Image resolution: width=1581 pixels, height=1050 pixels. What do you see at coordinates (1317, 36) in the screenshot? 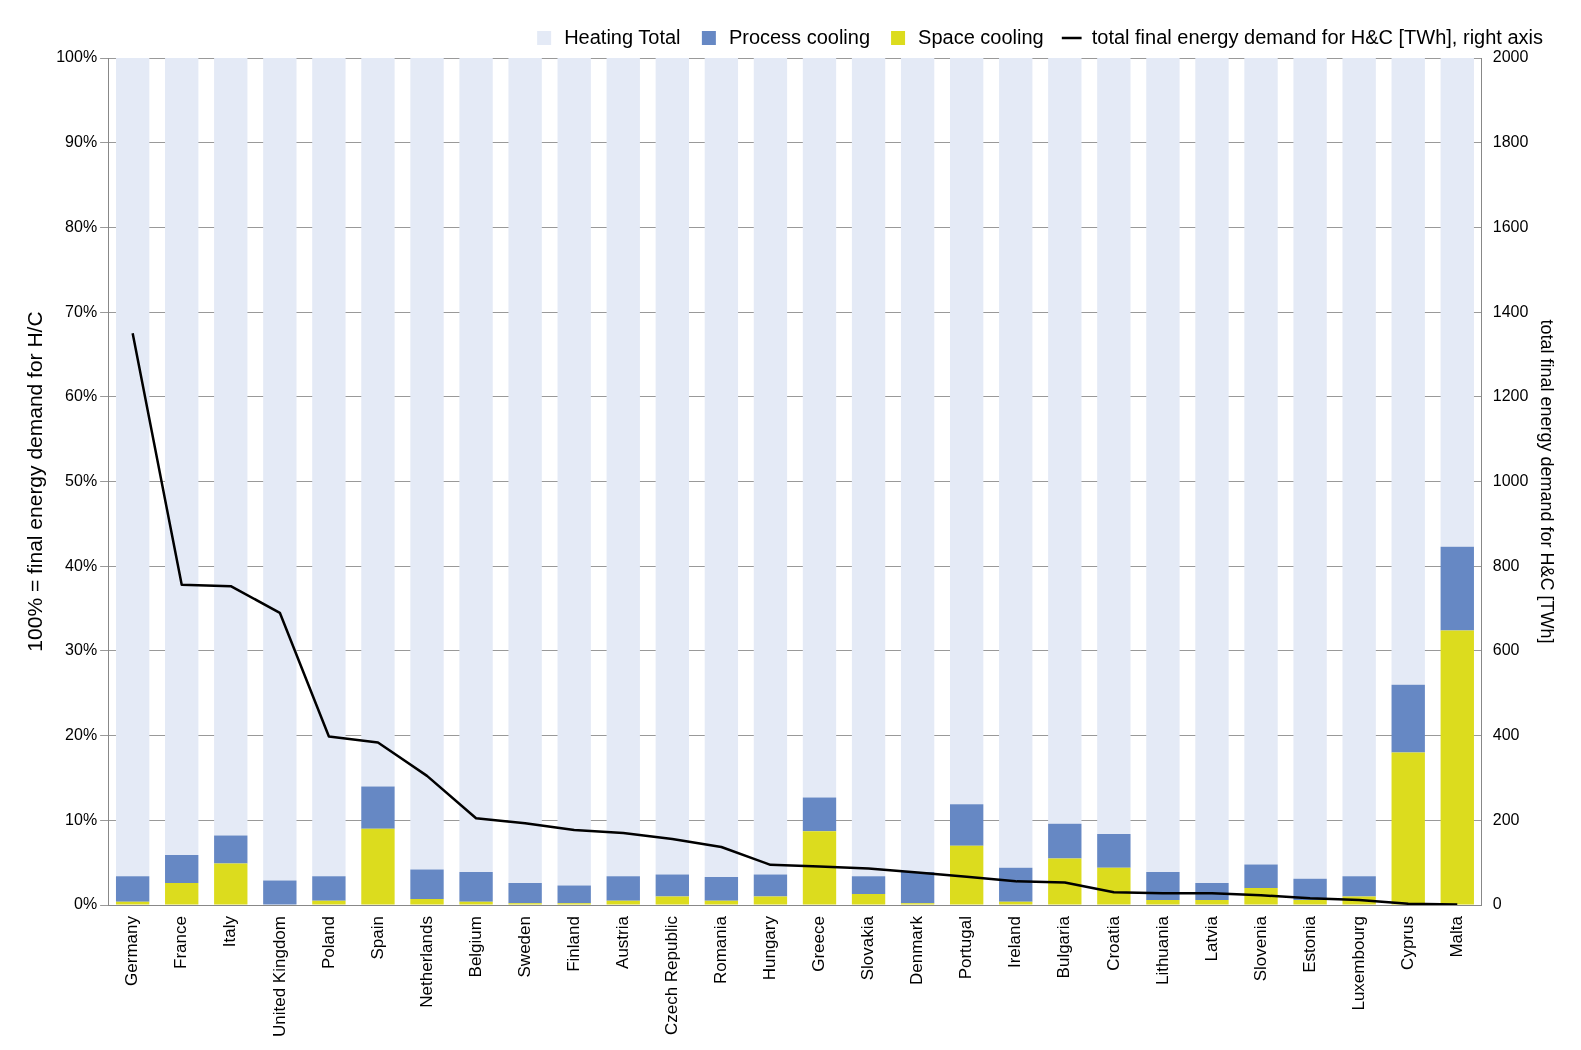
I see `legend-label: total final energy demand for H&C [TWh], right axis` at bounding box center [1317, 36].